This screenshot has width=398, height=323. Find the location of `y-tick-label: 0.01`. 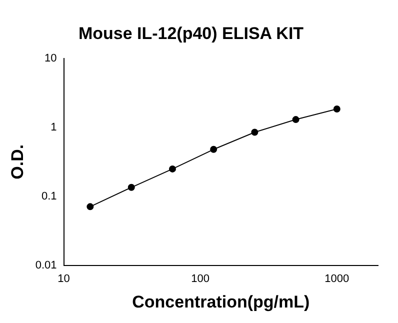

y-tick-label: 0.01 is located at coordinates (46, 265).